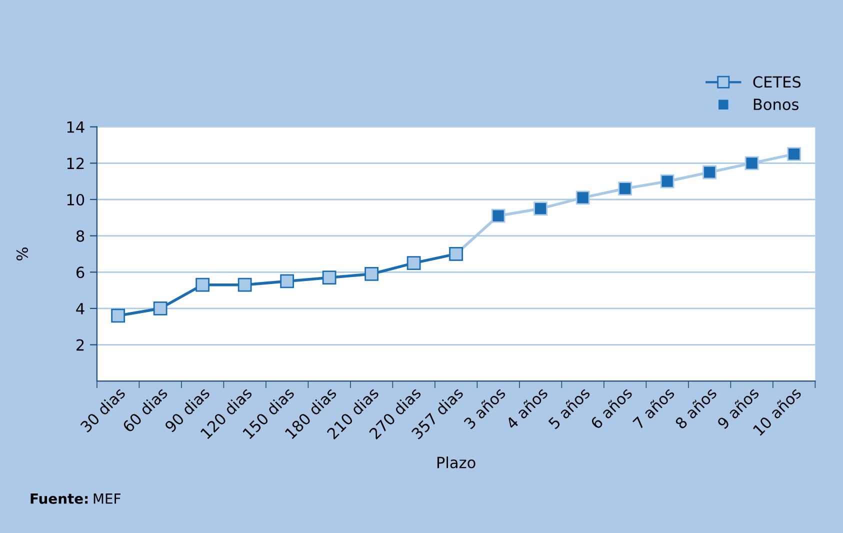 The image size is (843, 533). Describe the element at coordinates (75, 127) in the screenshot. I see `y-tick-label: 14` at that location.